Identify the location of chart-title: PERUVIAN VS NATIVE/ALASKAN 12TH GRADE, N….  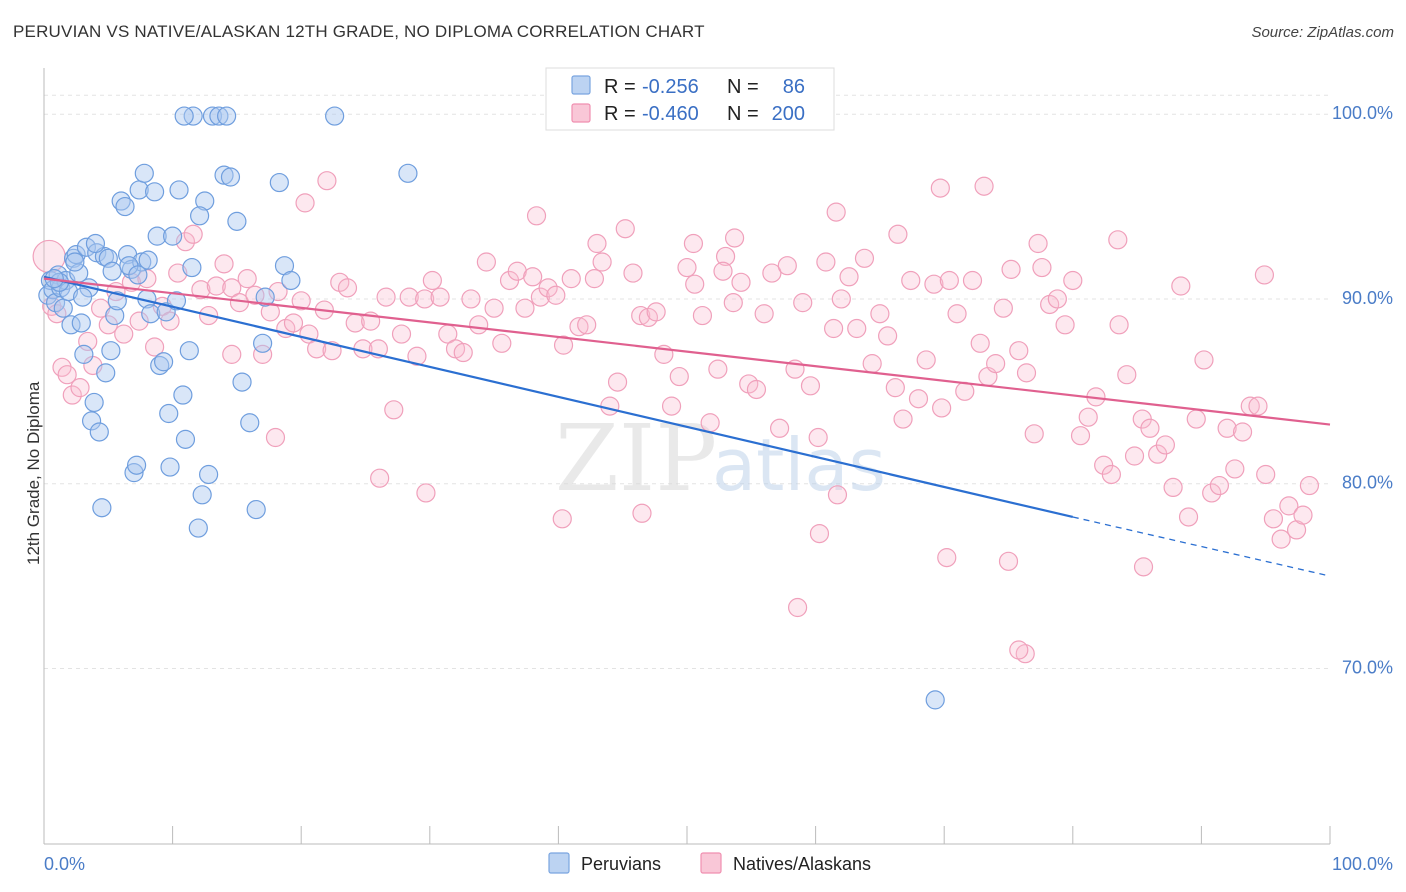
(359, 31).